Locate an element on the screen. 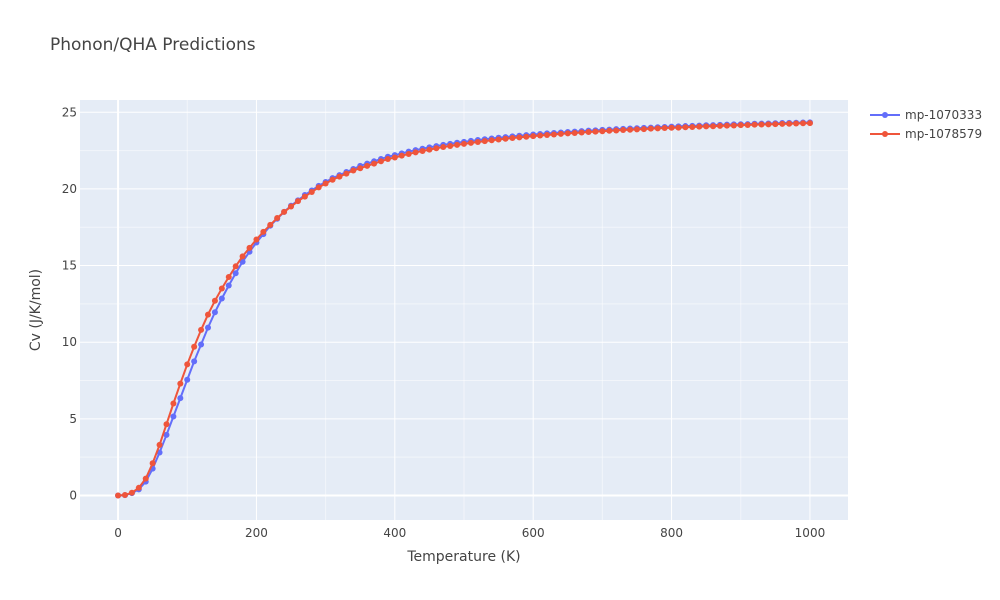 The height and width of the screenshot is (600, 1000). legend-item: mp-1070333 is located at coordinates (926, 115).